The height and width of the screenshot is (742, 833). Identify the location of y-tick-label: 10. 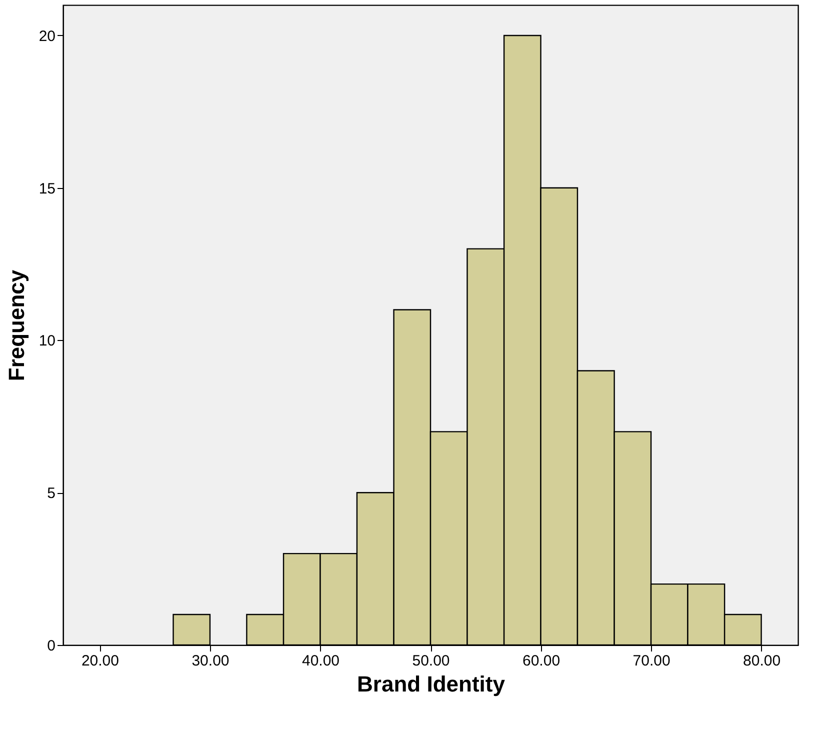
(47, 341).